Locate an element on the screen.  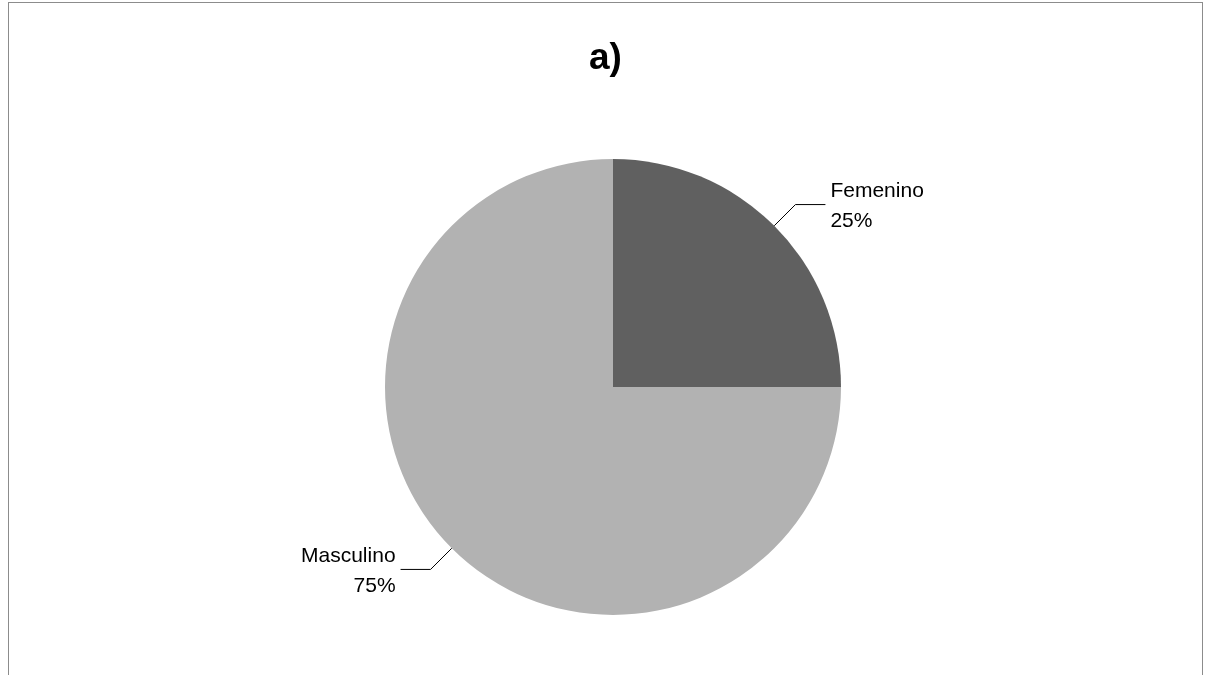
slice-label: Masculino is located at coordinates (348, 554).